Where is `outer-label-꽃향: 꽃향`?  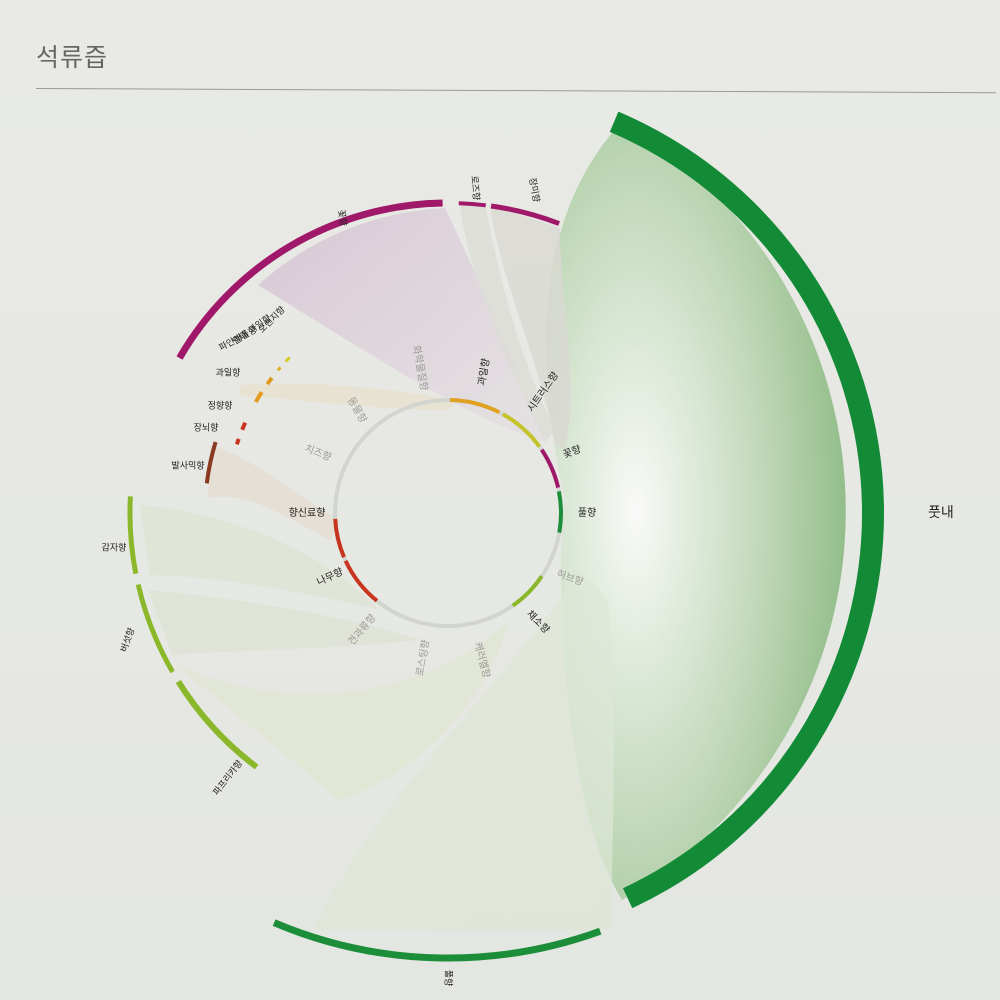 outer-label-꽃향: 꽃향 is located at coordinates (342, 218).